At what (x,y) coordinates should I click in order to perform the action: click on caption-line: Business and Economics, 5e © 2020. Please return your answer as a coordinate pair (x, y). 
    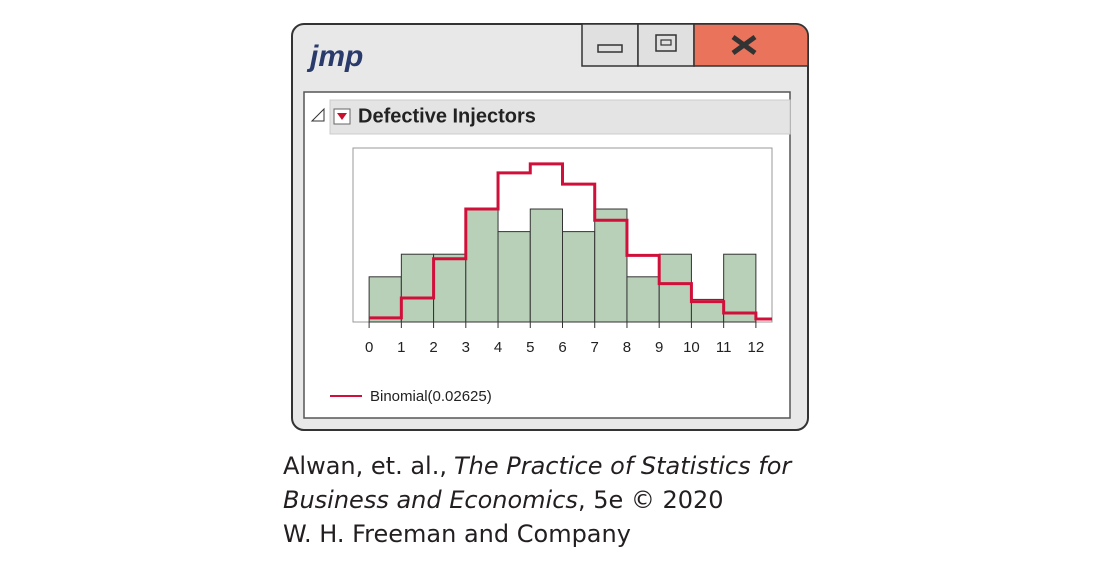
    Looking at the image, I should click on (503, 500).